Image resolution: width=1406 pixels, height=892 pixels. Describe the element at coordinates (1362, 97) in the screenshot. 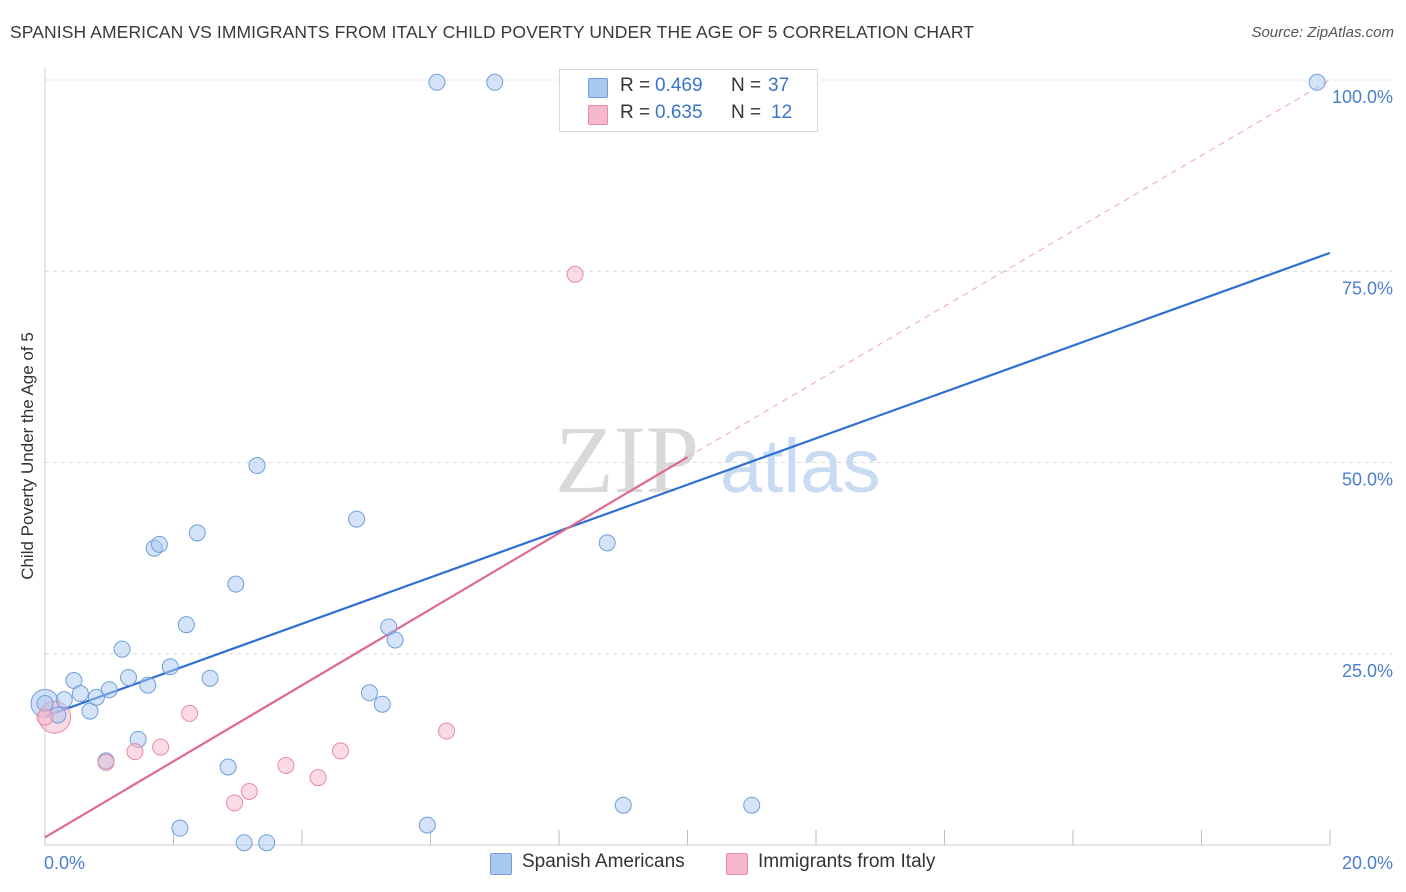

I see `y-tick-label: 100.0%` at that location.